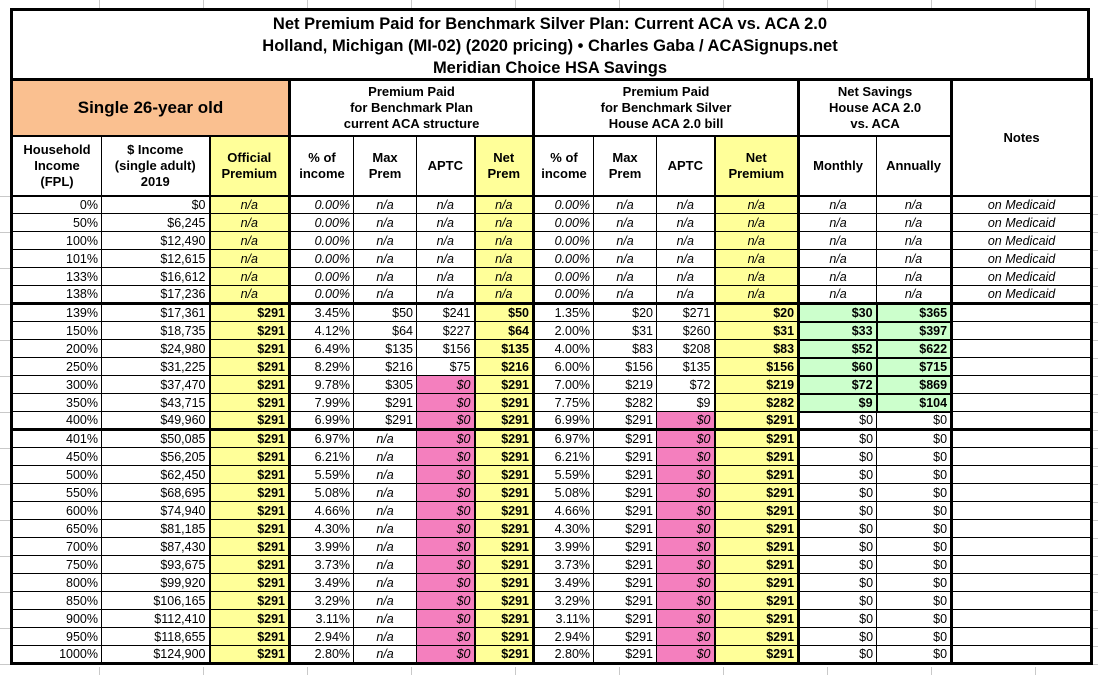 The height and width of the screenshot is (675, 1098). Describe the element at coordinates (385, 420) in the screenshot. I see `cell-aca-max-prem: $291` at that location.